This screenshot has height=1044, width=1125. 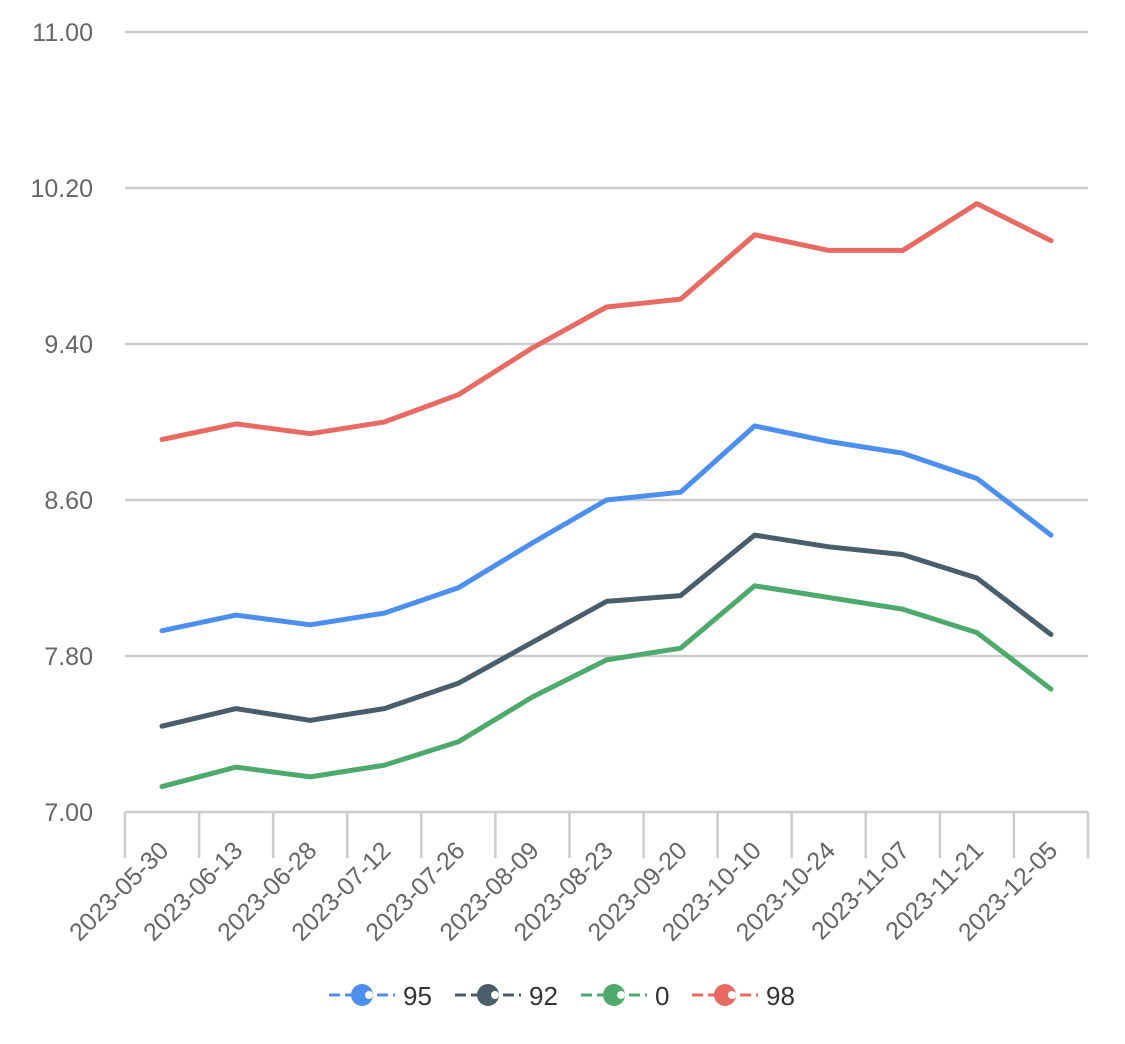 I want to click on legend-label: 95, so click(x=417, y=996).